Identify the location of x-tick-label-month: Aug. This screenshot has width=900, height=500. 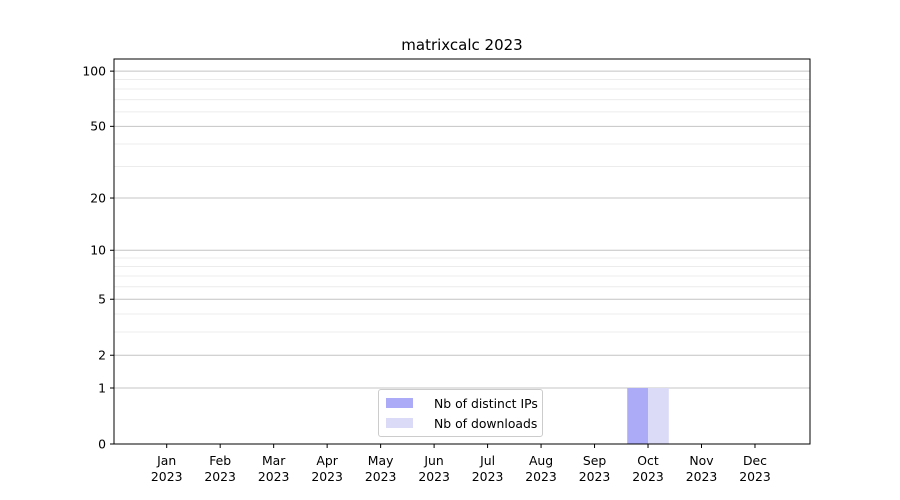
(541, 460).